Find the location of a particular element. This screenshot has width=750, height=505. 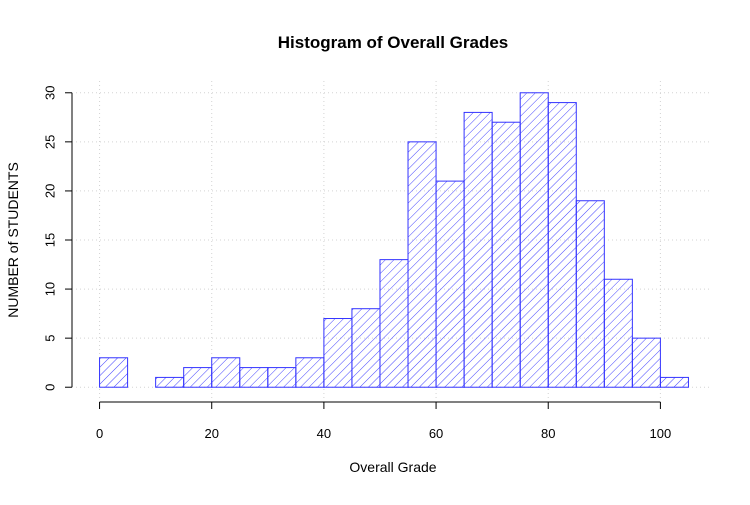

y-tick-label: 25 is located at coordinates (50, 142).